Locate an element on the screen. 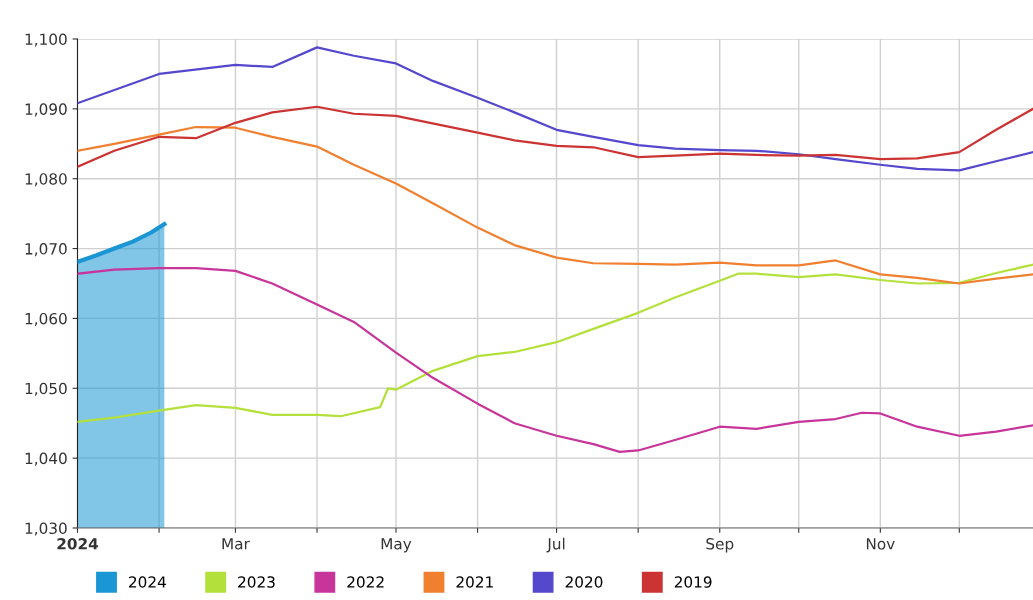  y-tick-label: 1,080 is located at coordinates (46, 180).